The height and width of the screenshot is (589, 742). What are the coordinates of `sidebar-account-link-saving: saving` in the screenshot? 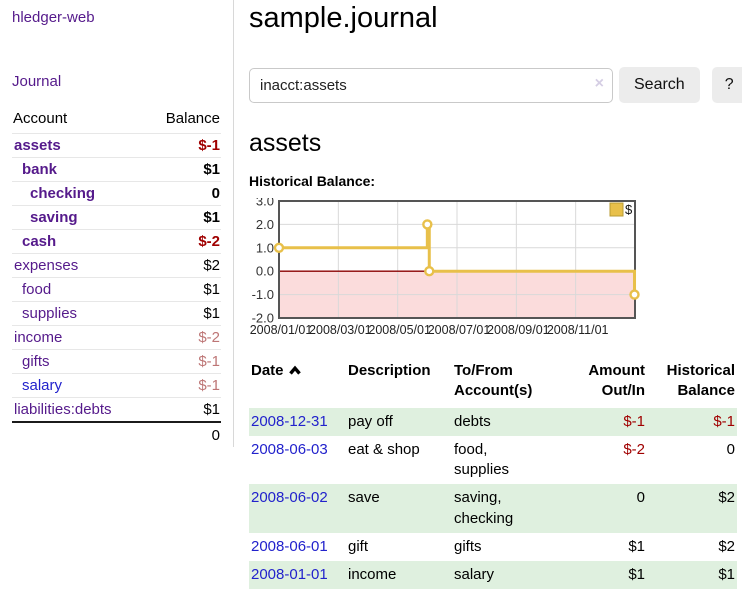 It's located at (54, 217).